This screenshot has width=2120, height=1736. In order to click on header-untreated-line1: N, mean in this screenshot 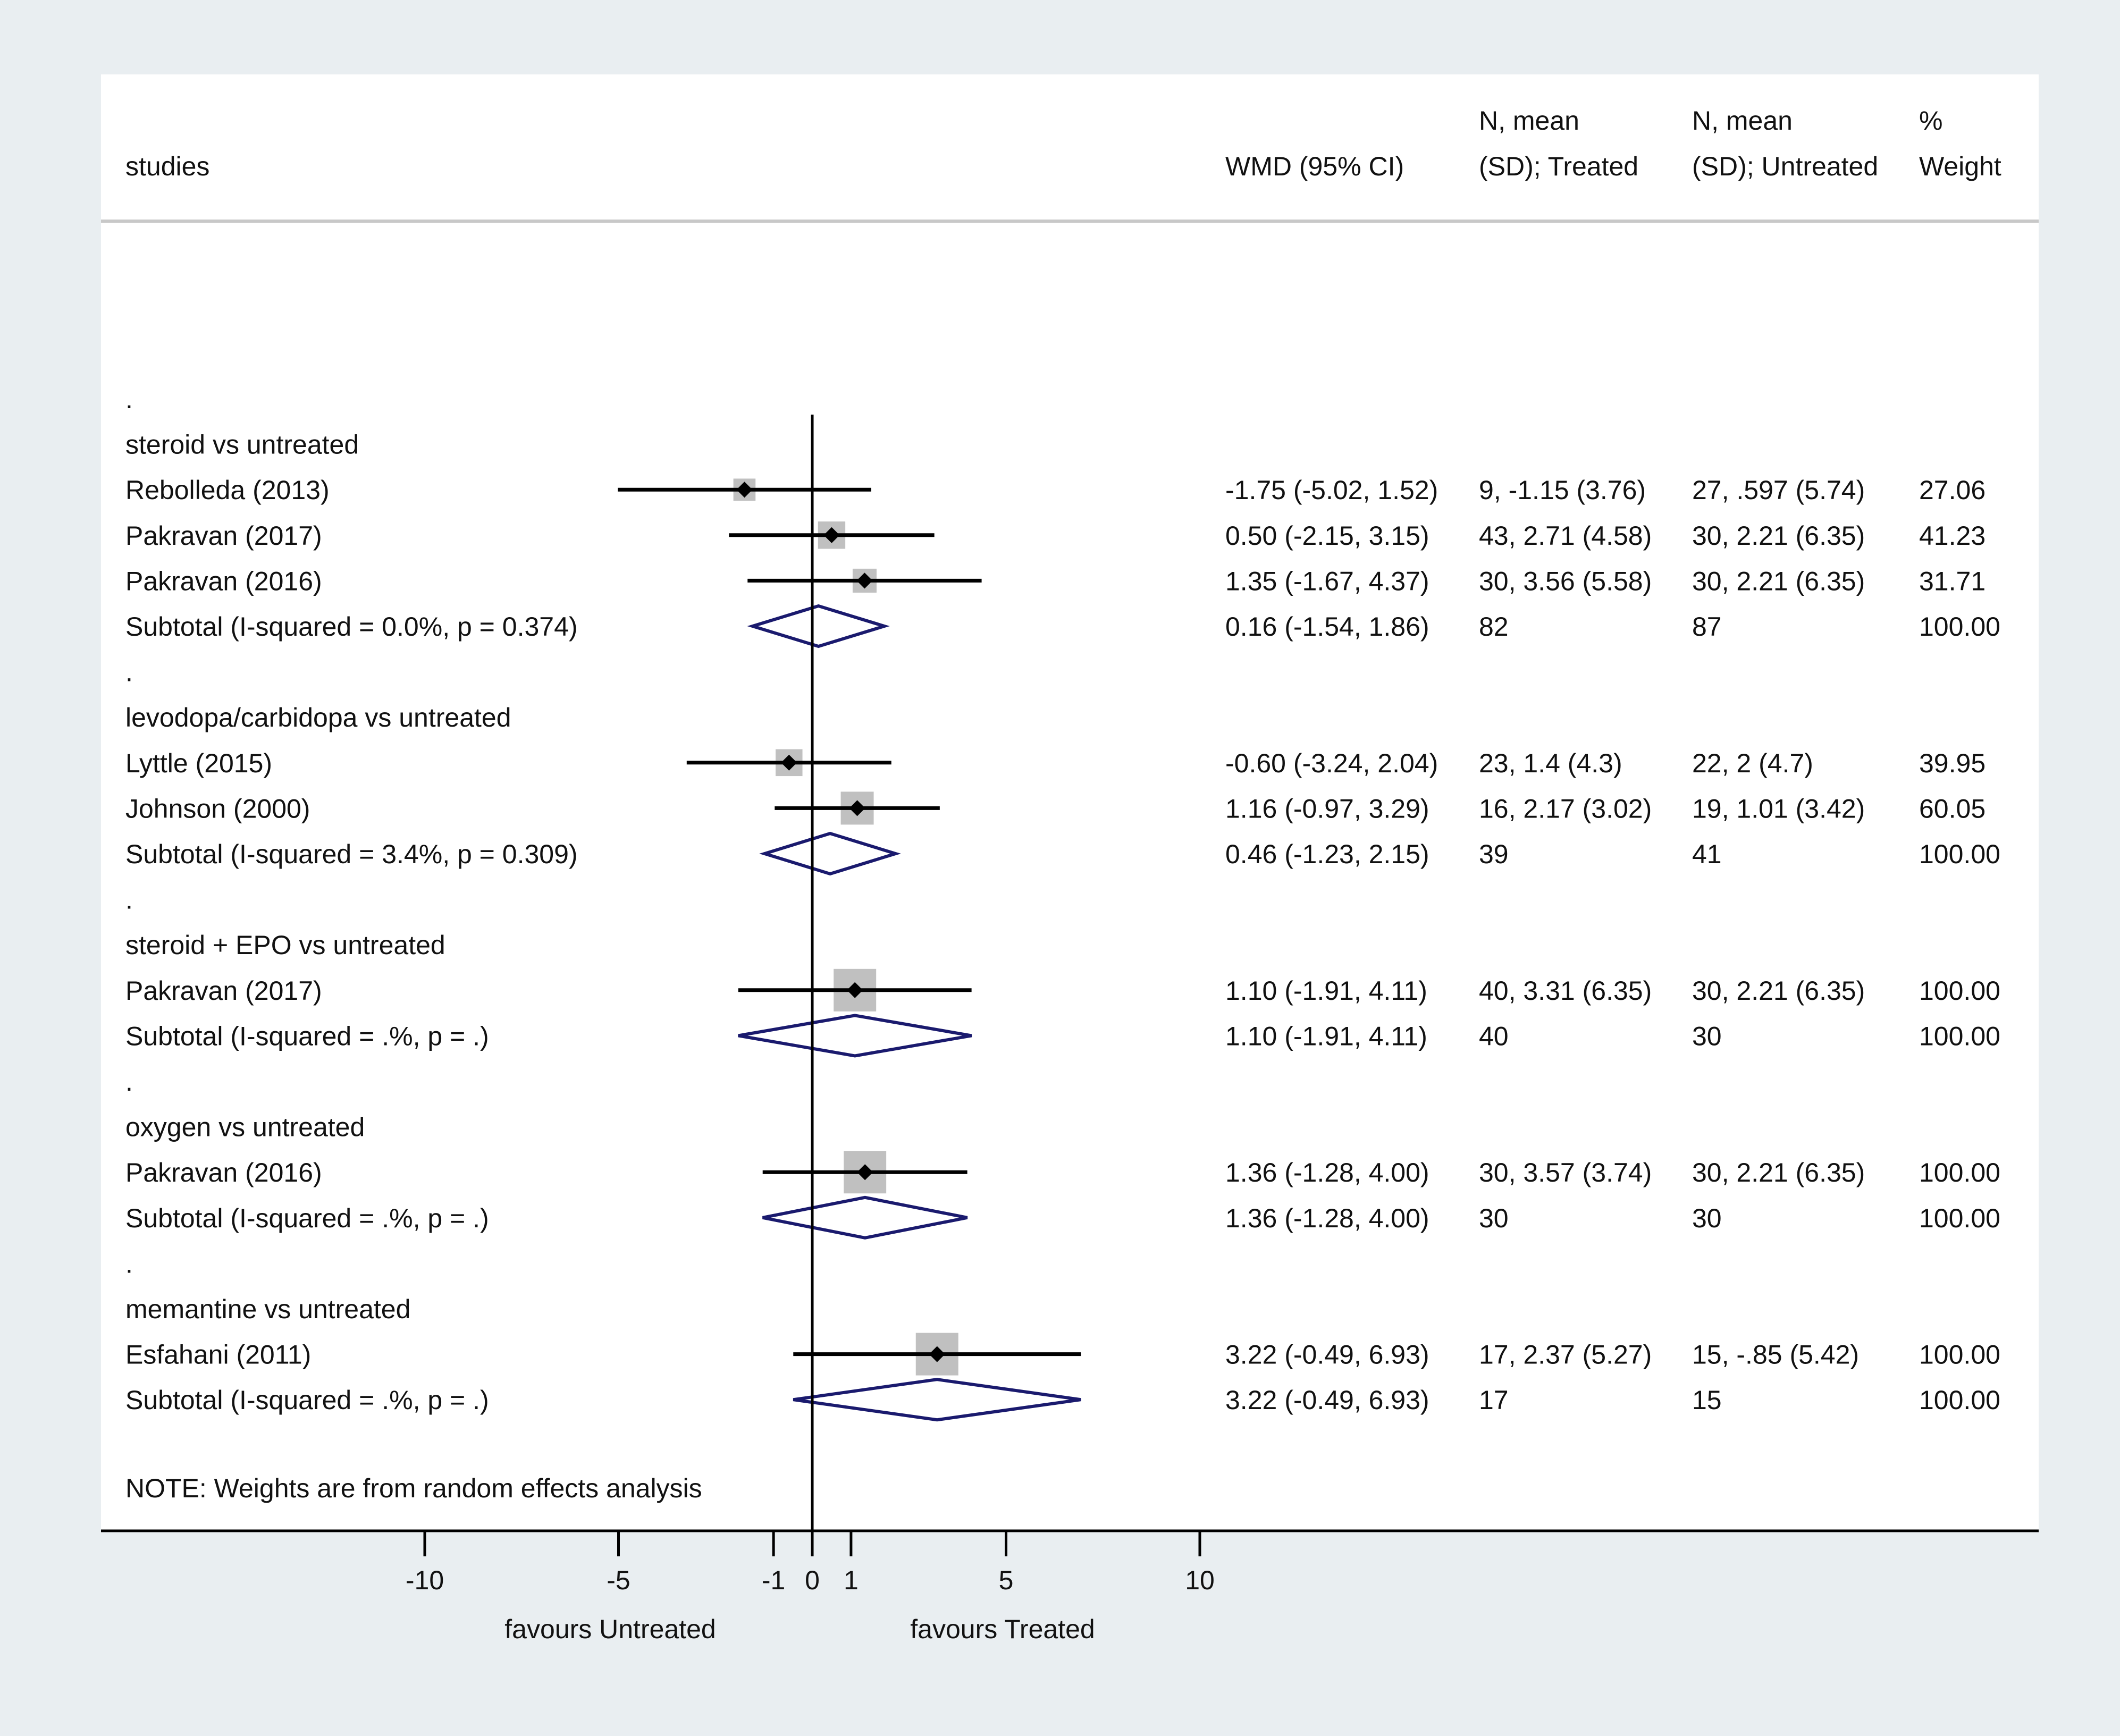, I will do `click(1742, 121)`.